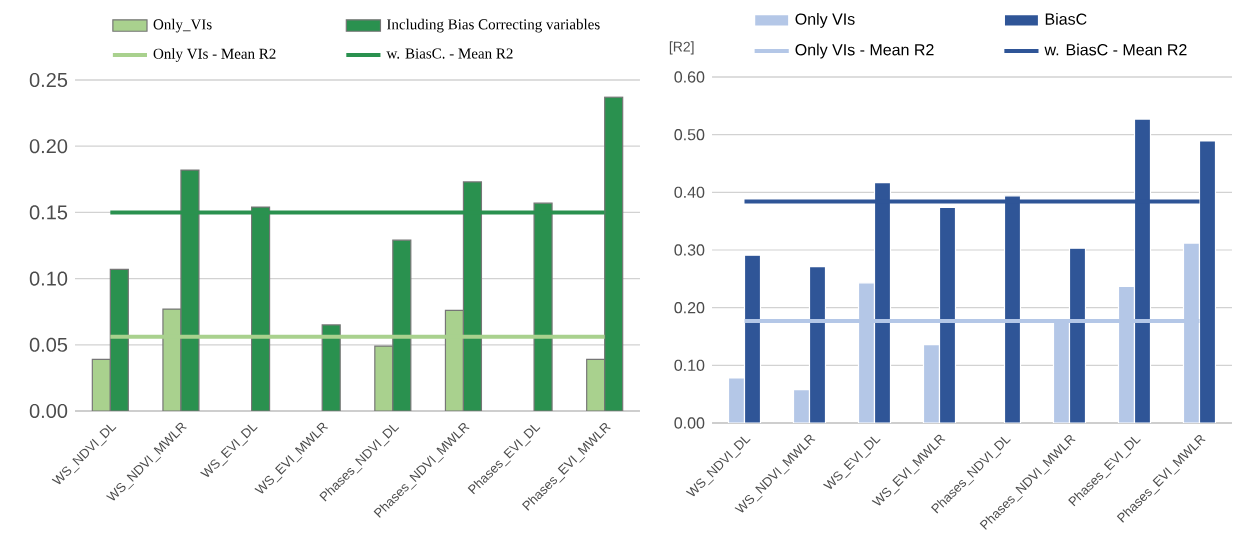 The width and height of the screenshot is (1238, 542). I want to click on y-tick-label: 0.40, so click(689, 192).